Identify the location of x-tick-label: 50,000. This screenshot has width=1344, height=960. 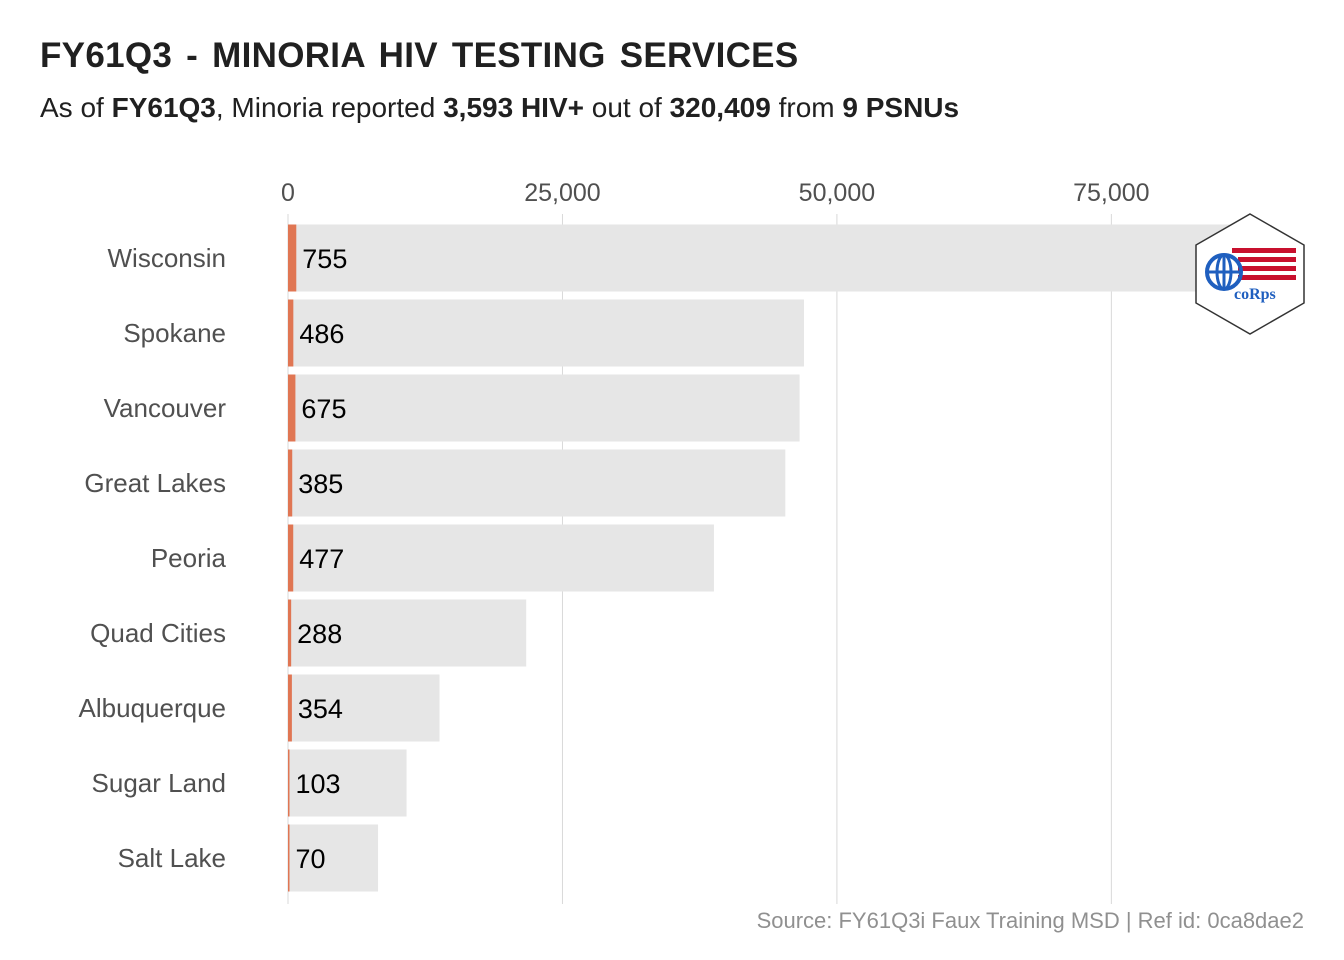
(837, 193).